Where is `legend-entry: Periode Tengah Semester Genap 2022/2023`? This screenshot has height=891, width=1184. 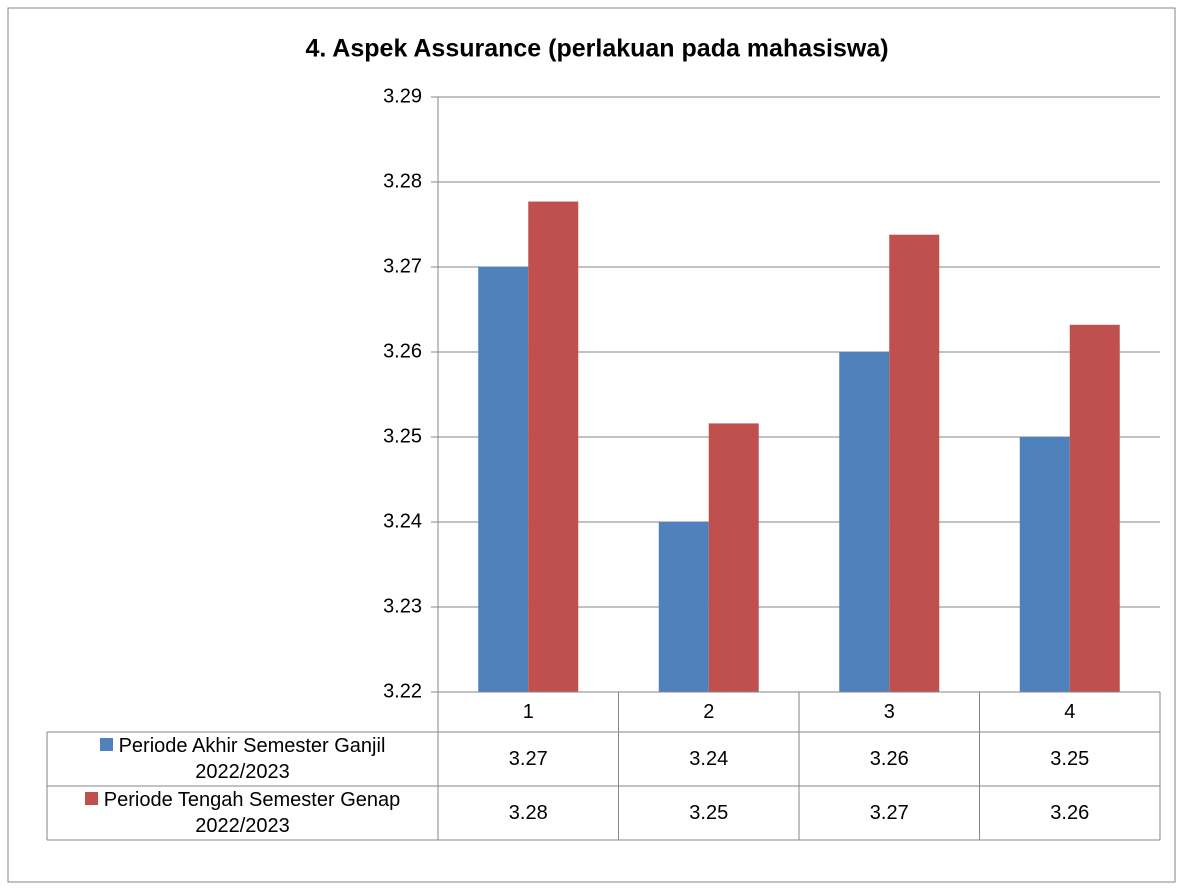 legend-entry: Periode Tengah Semester Genap 2022/2023 is located at coordinates (242, 813).